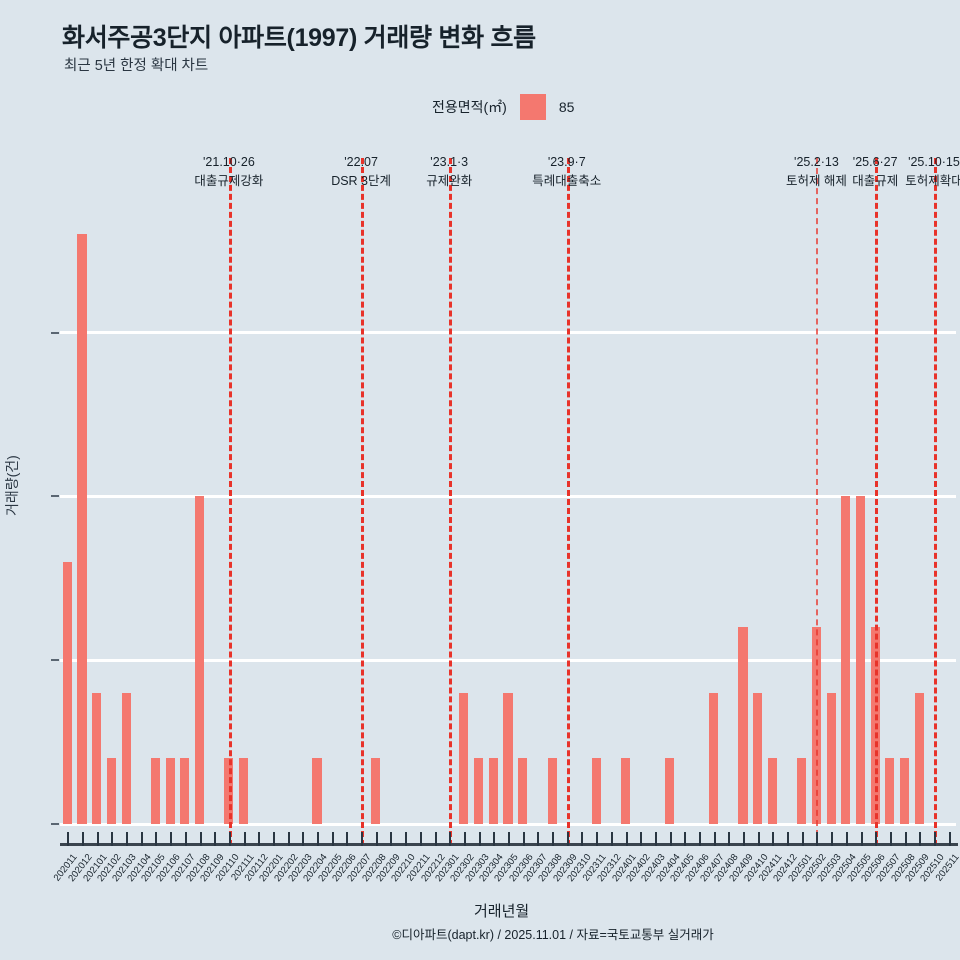 The height and width of the screenshot is (960, 960). What do you see at coordinates (228, 172) in the screenshot?
I see `event-annotation-label: '21.10·26 대출규제강화` at bounding box center [228, 172].